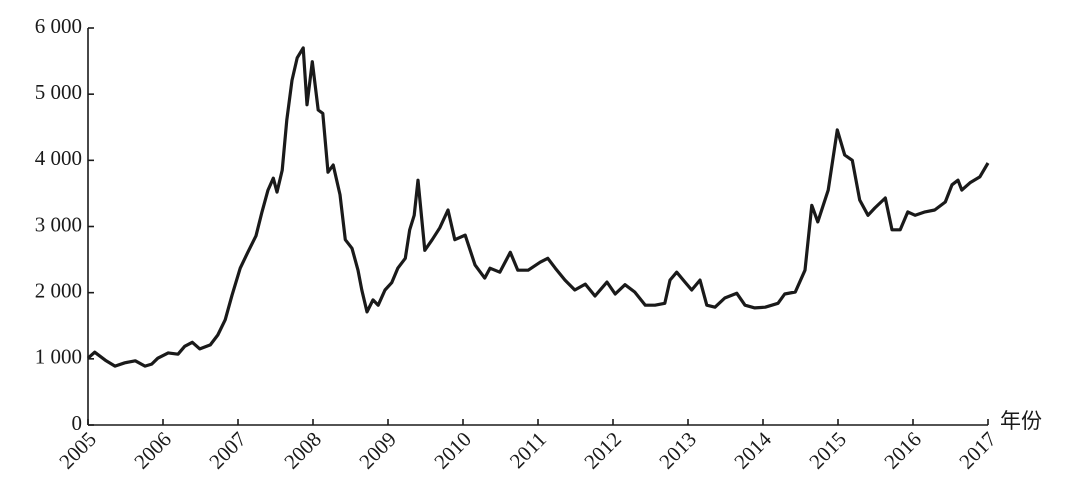  I want to click on y-tick-label: 0, so click(77, 423).